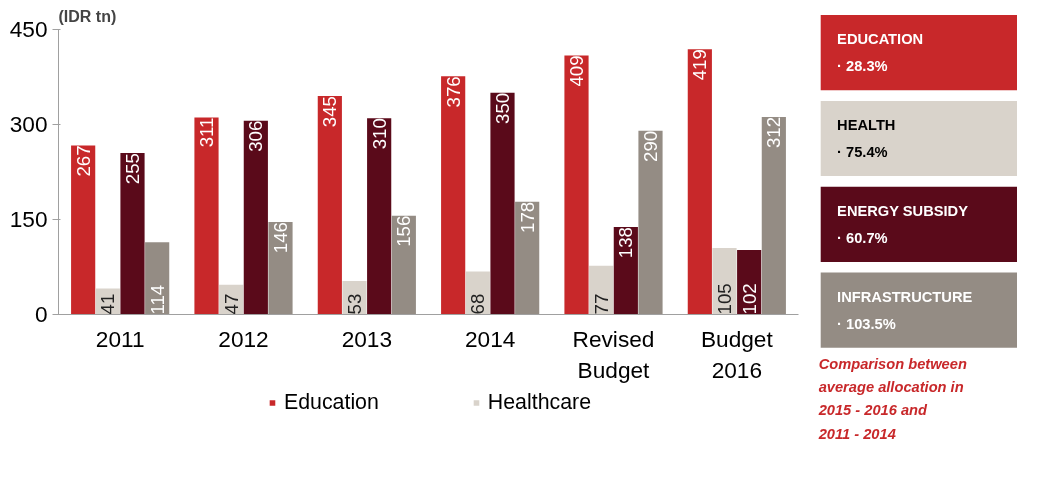 The width and height of the screenshot is (1045, 501). Describe the element at coordinates (331, 402) in the screenshot. I see `legend-label: Education` at that location.